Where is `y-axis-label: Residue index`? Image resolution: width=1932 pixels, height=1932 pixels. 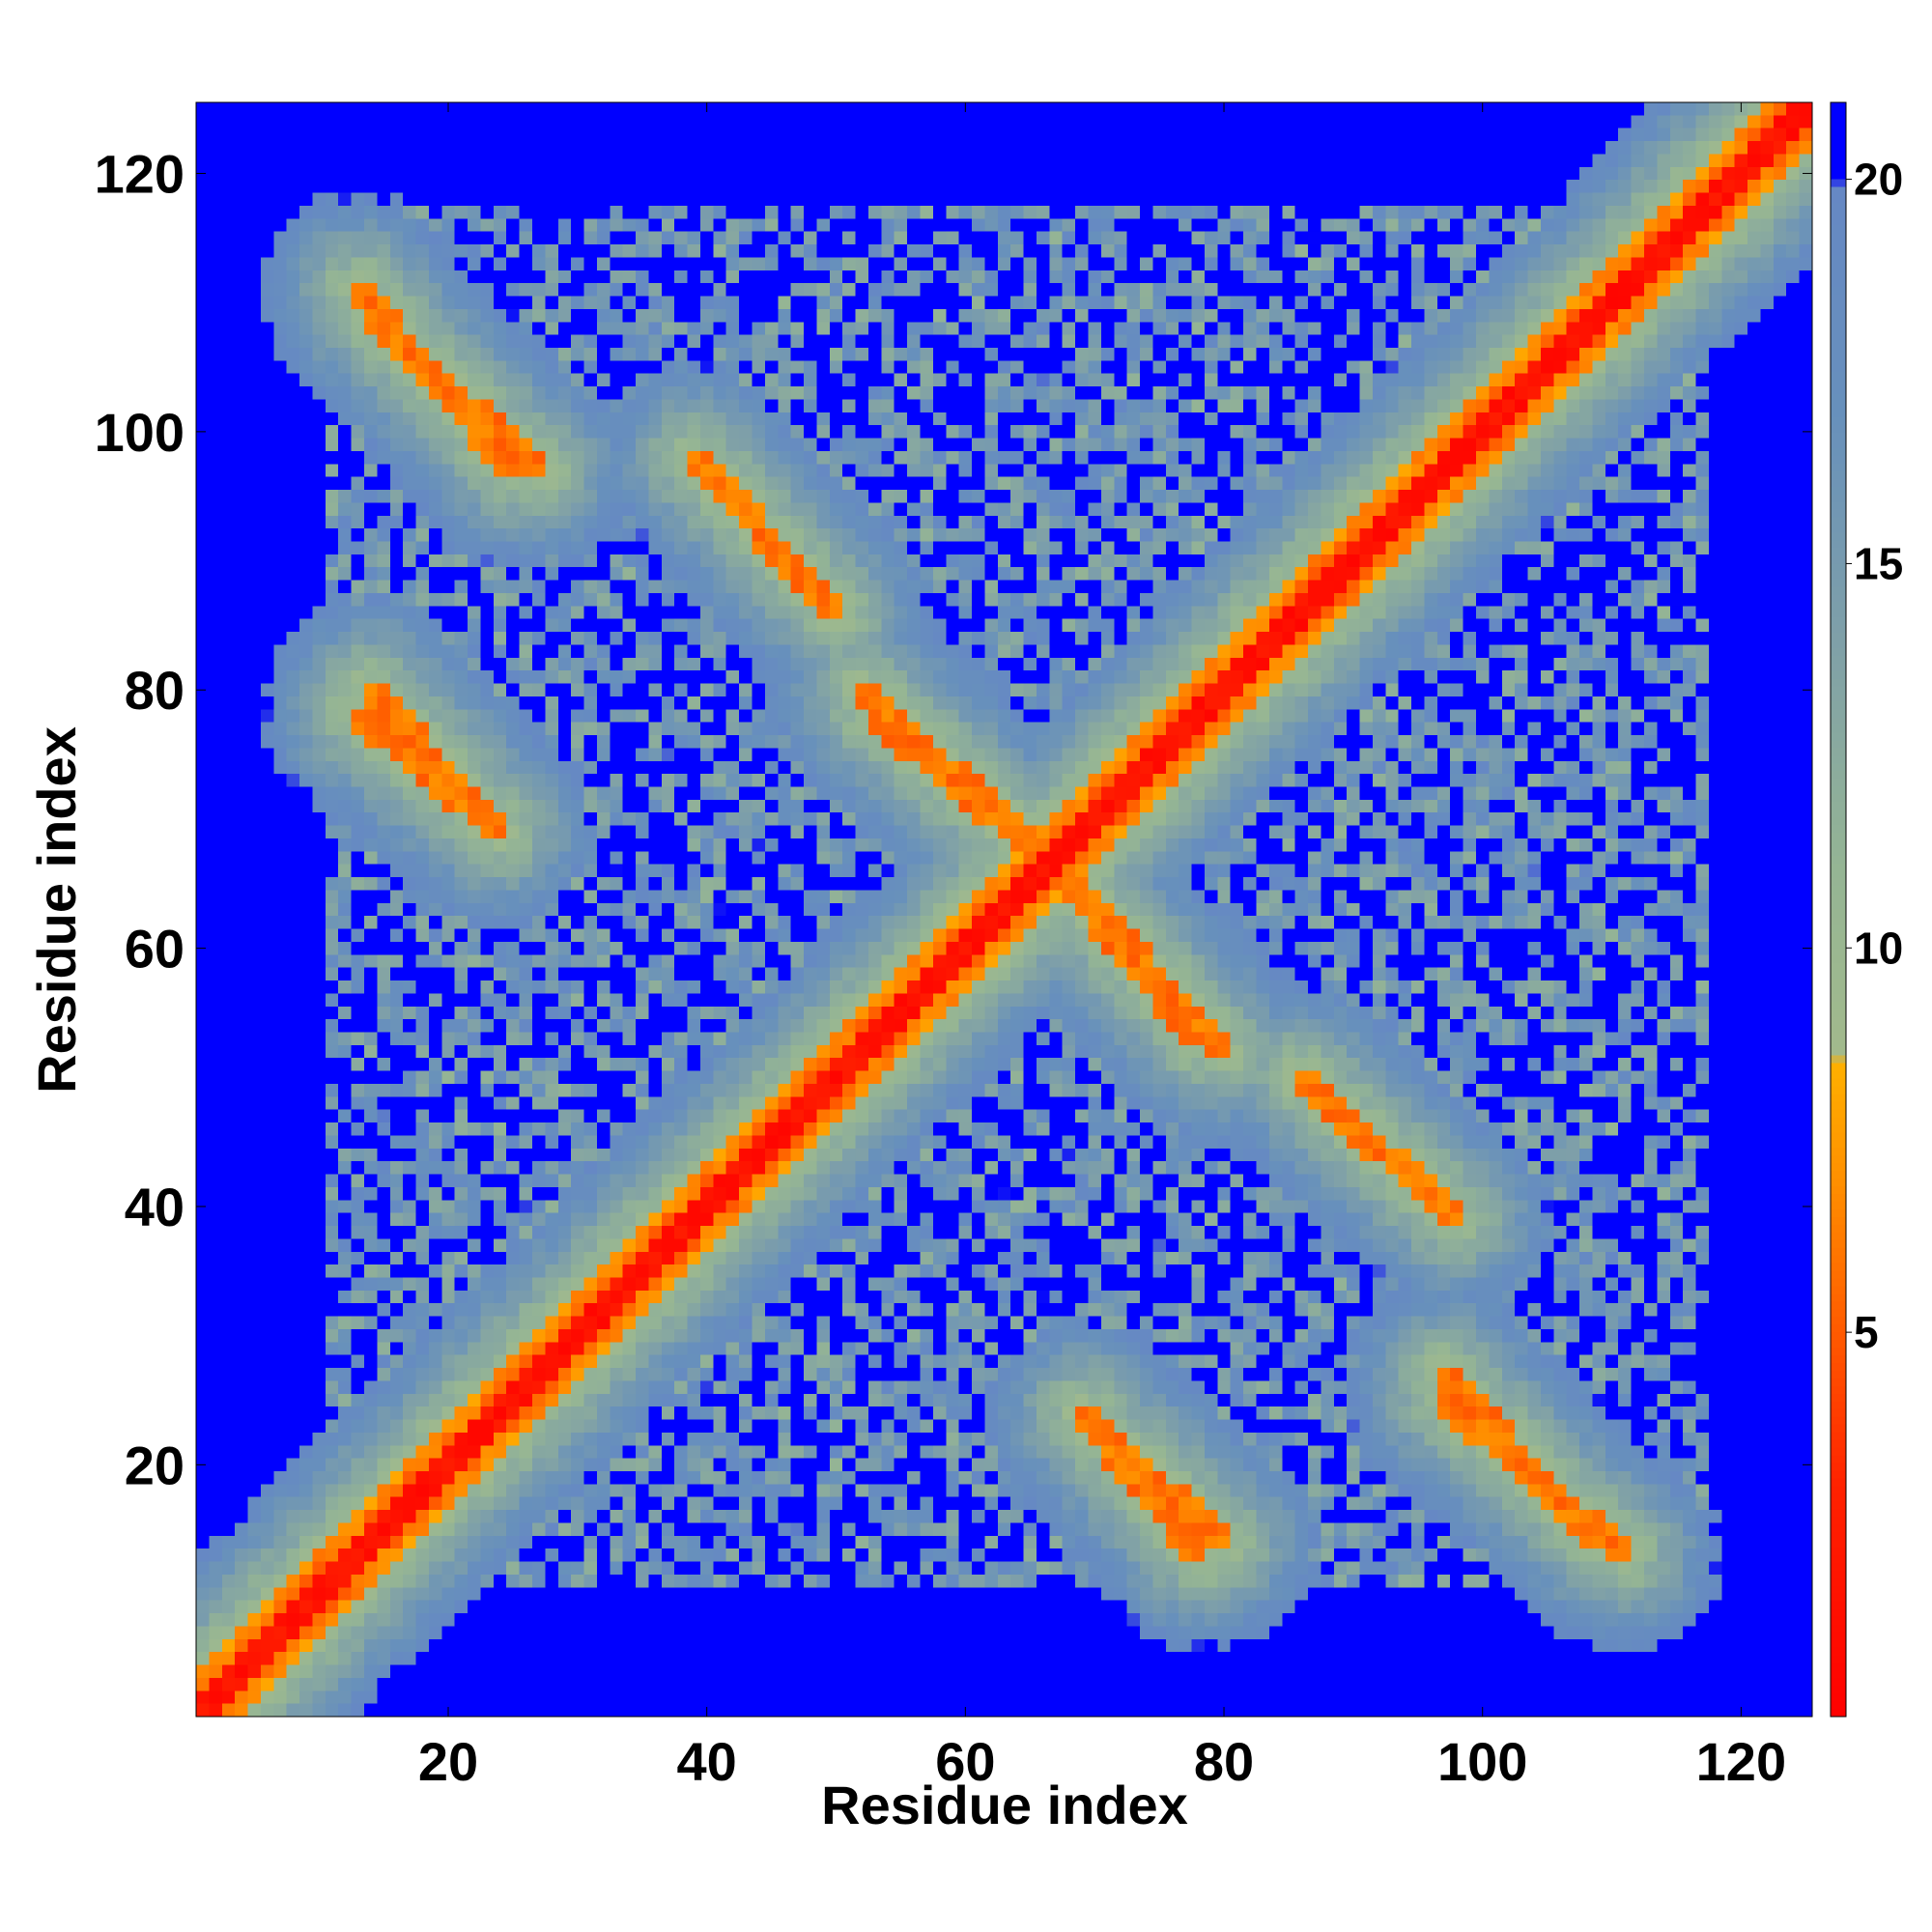
y-axis-label: Residue index is located at coordinates (56, 910).